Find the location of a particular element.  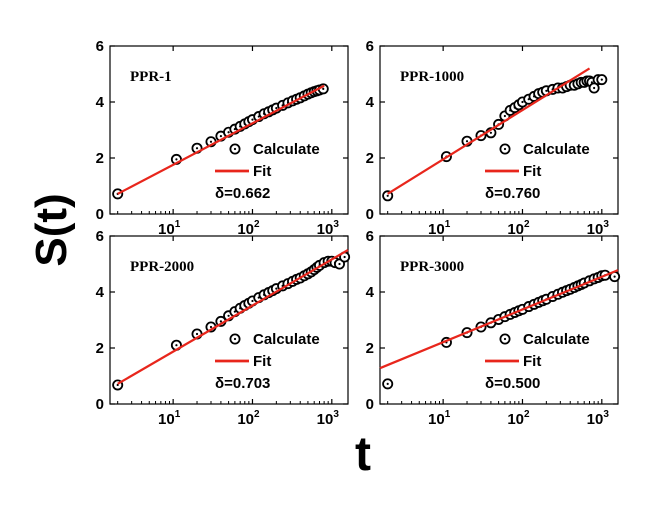

delta-label: δ=0.662 is located at coordinates (242, 193).